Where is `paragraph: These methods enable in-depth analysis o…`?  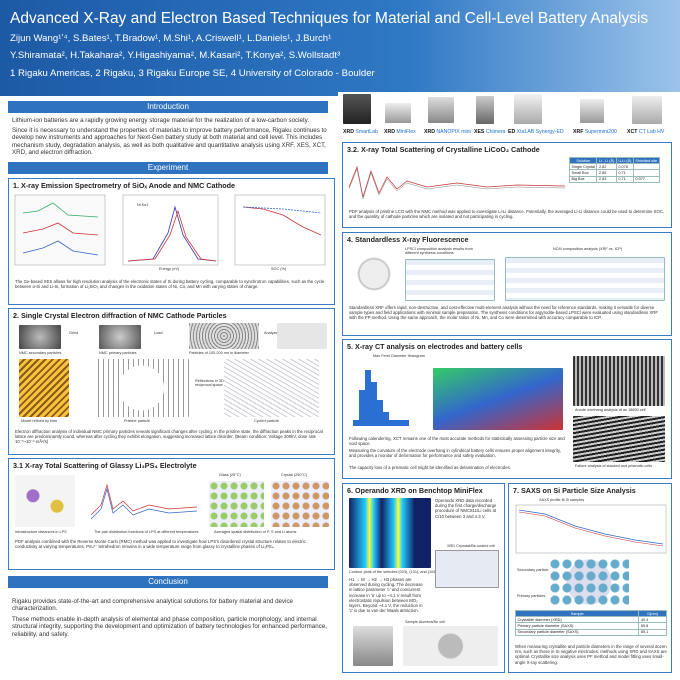 paragraph: These methods enable in-depth analysis o… is located at coordinates (169, 627).